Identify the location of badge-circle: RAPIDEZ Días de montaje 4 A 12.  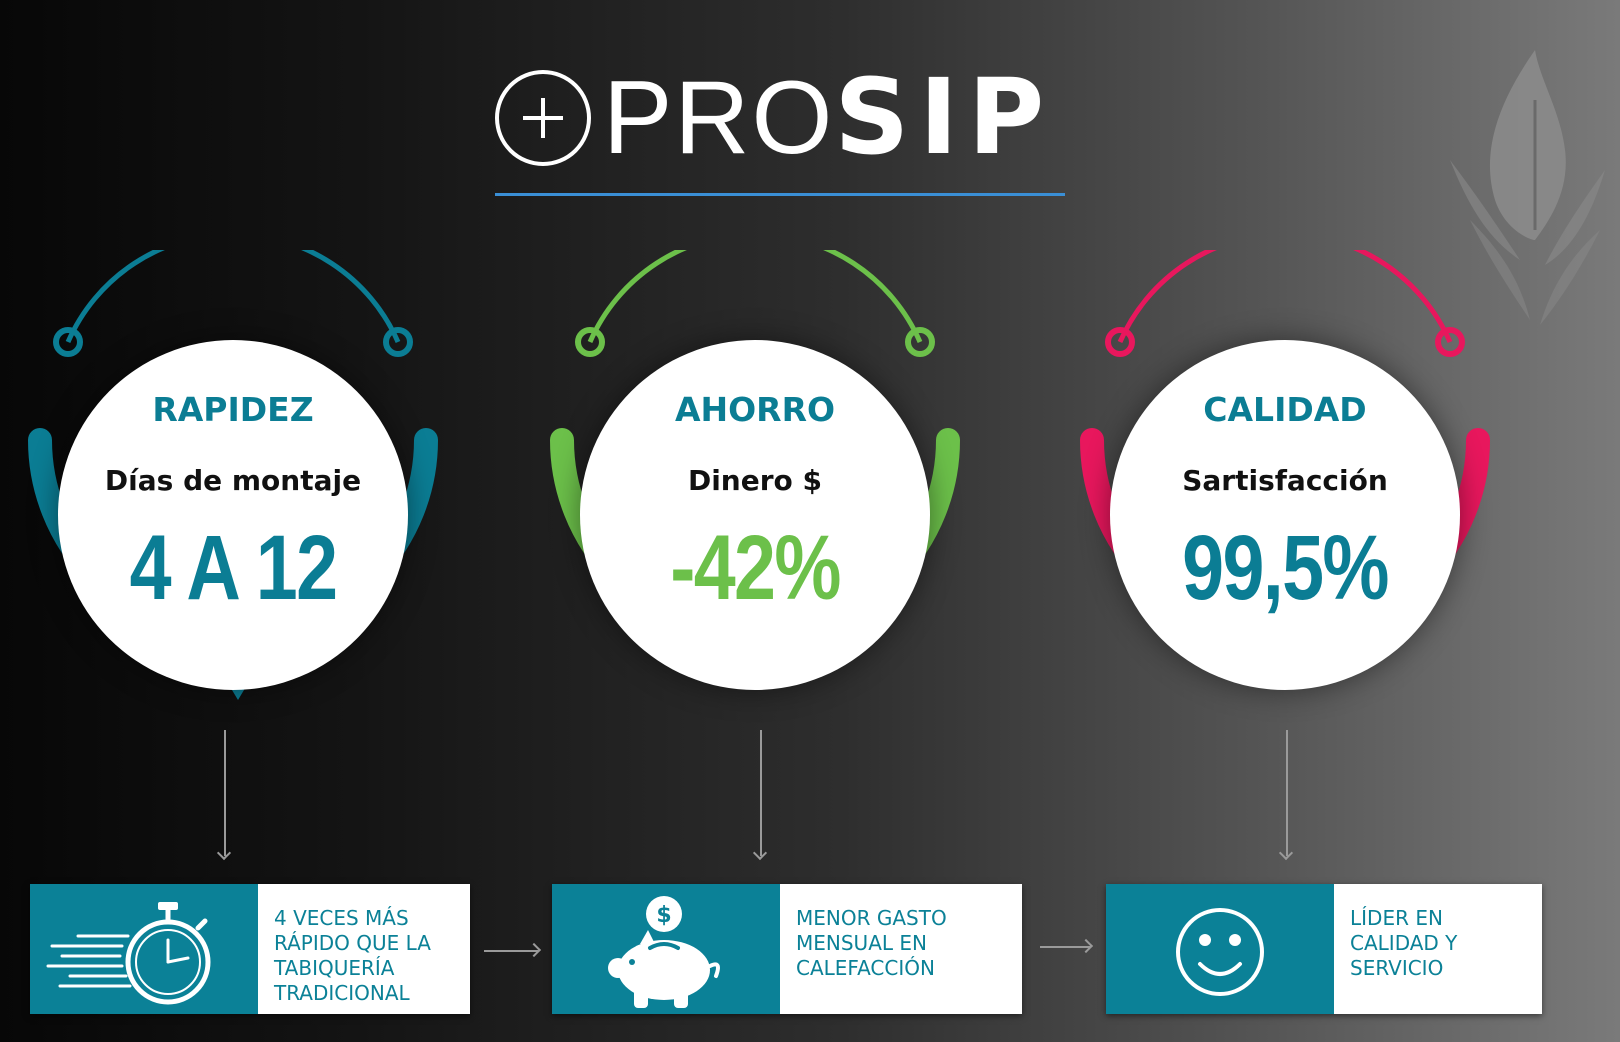
(233, 515).